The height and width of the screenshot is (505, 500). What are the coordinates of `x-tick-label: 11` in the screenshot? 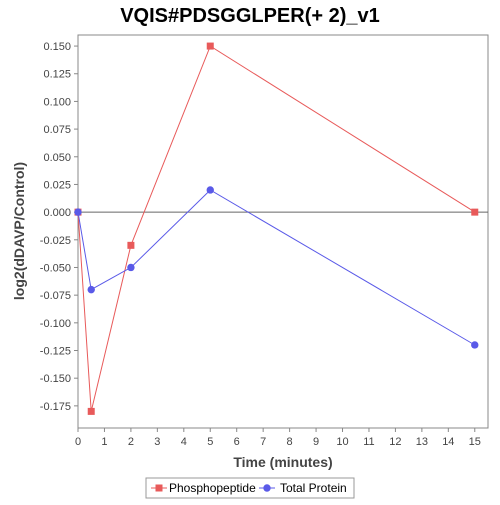 It's located at (368, 442).